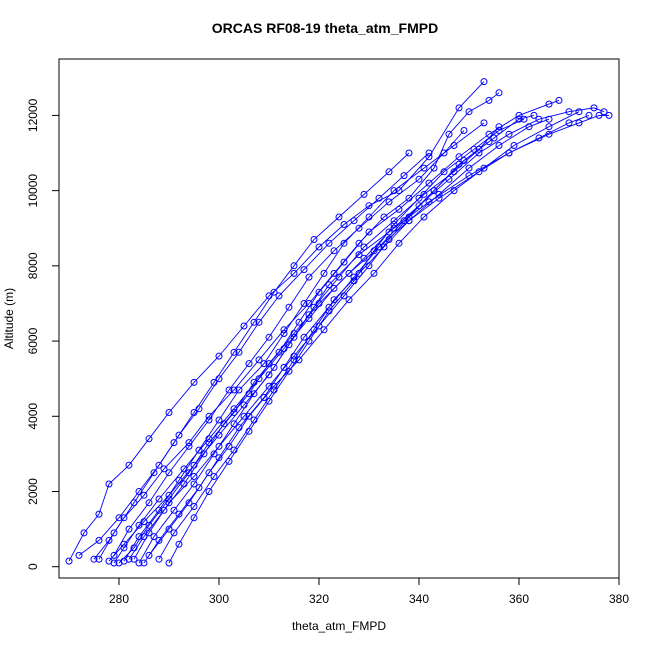 Image resolution: width=650 pixels, height=650 pixels. Describe the element at coordinates (339, 626) in the screenshot. I see `x-axis-label: theta_atm_FMPD` at that location.